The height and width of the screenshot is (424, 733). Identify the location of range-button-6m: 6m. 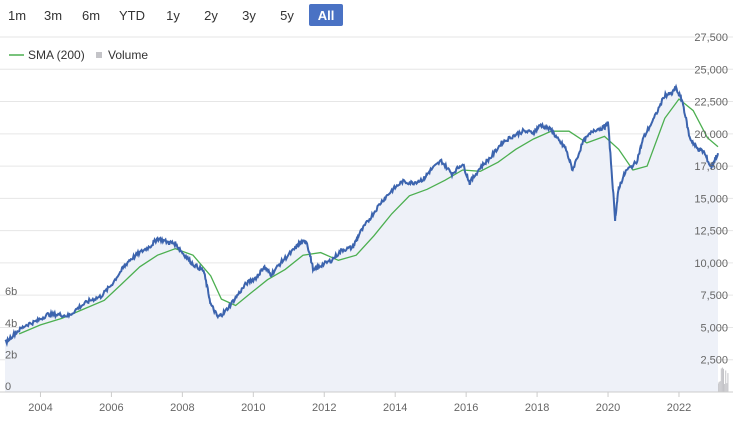
(91, 15).